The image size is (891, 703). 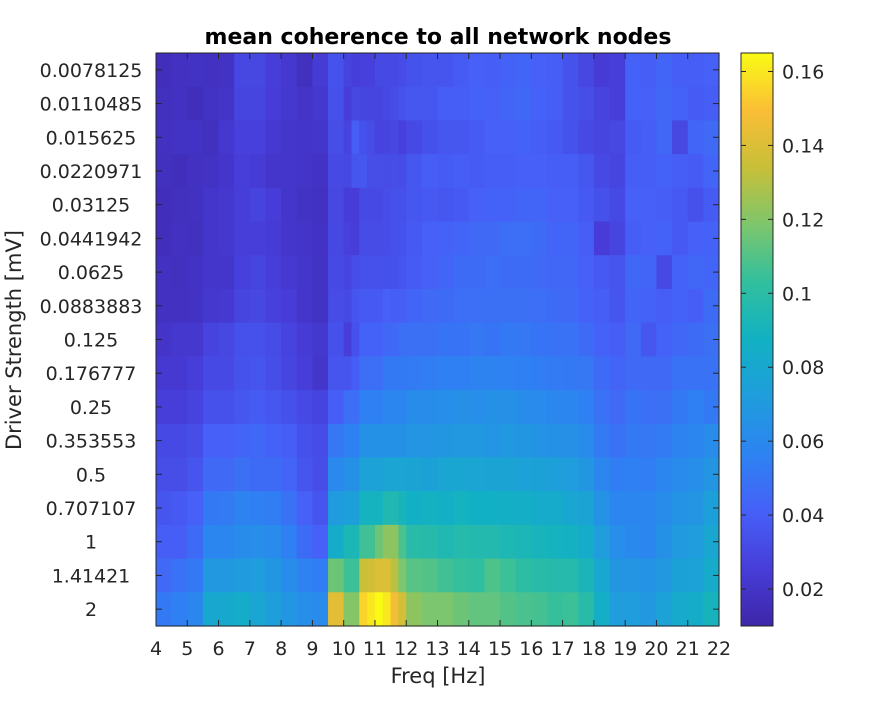 What do you see at coordinates (406, 649) in the screenshot?
I see `x-tick-label: 12` at bounding box center [406, 649].